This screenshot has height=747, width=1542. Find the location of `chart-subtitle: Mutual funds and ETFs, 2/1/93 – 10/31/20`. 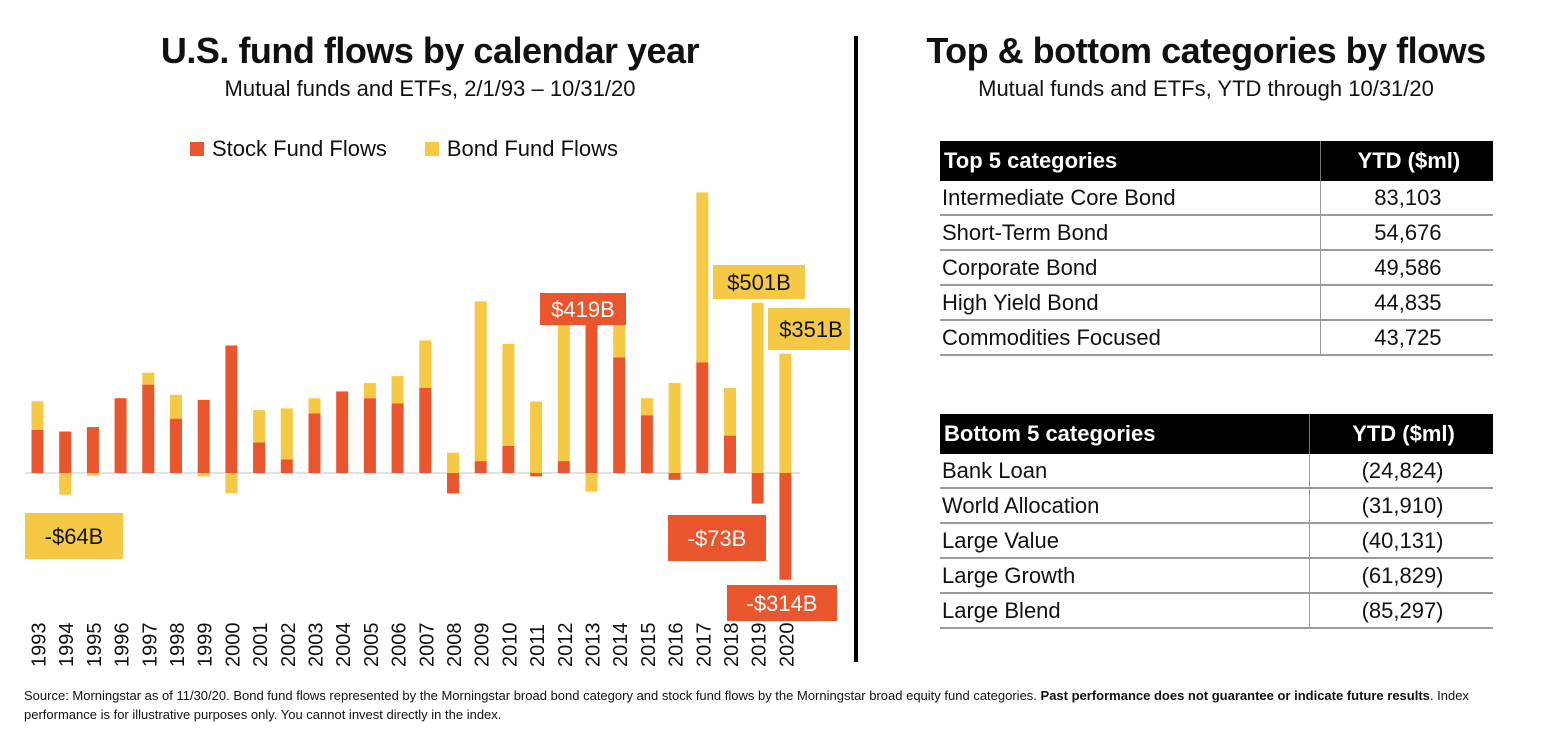

chart-subtitle: Mutual funds and ETFs, 2/1/93 – 10/31/20 is located at coordinates (430, 88).